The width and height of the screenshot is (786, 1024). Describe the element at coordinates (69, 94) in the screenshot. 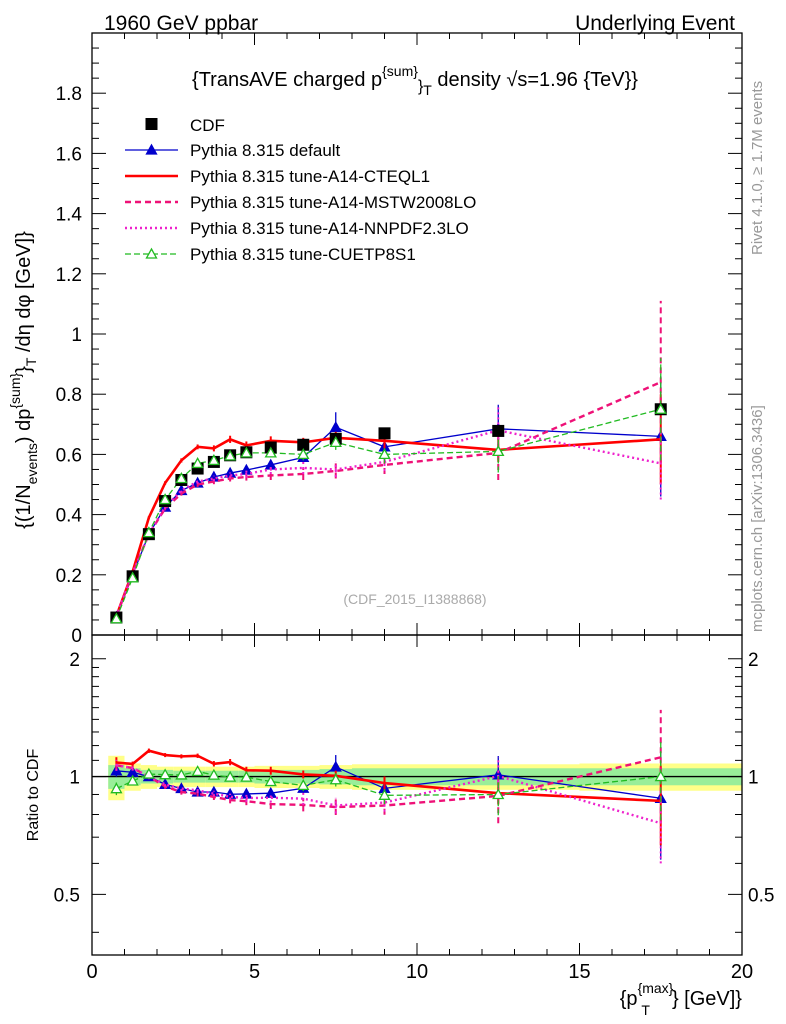

I see `y-tick-label: 1.8` at that location.